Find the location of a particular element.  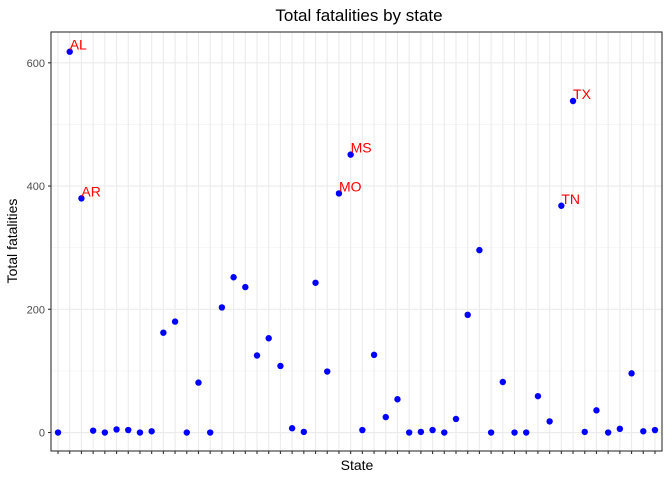

y-tick-label: 400 is located at coordinates (36, 187).